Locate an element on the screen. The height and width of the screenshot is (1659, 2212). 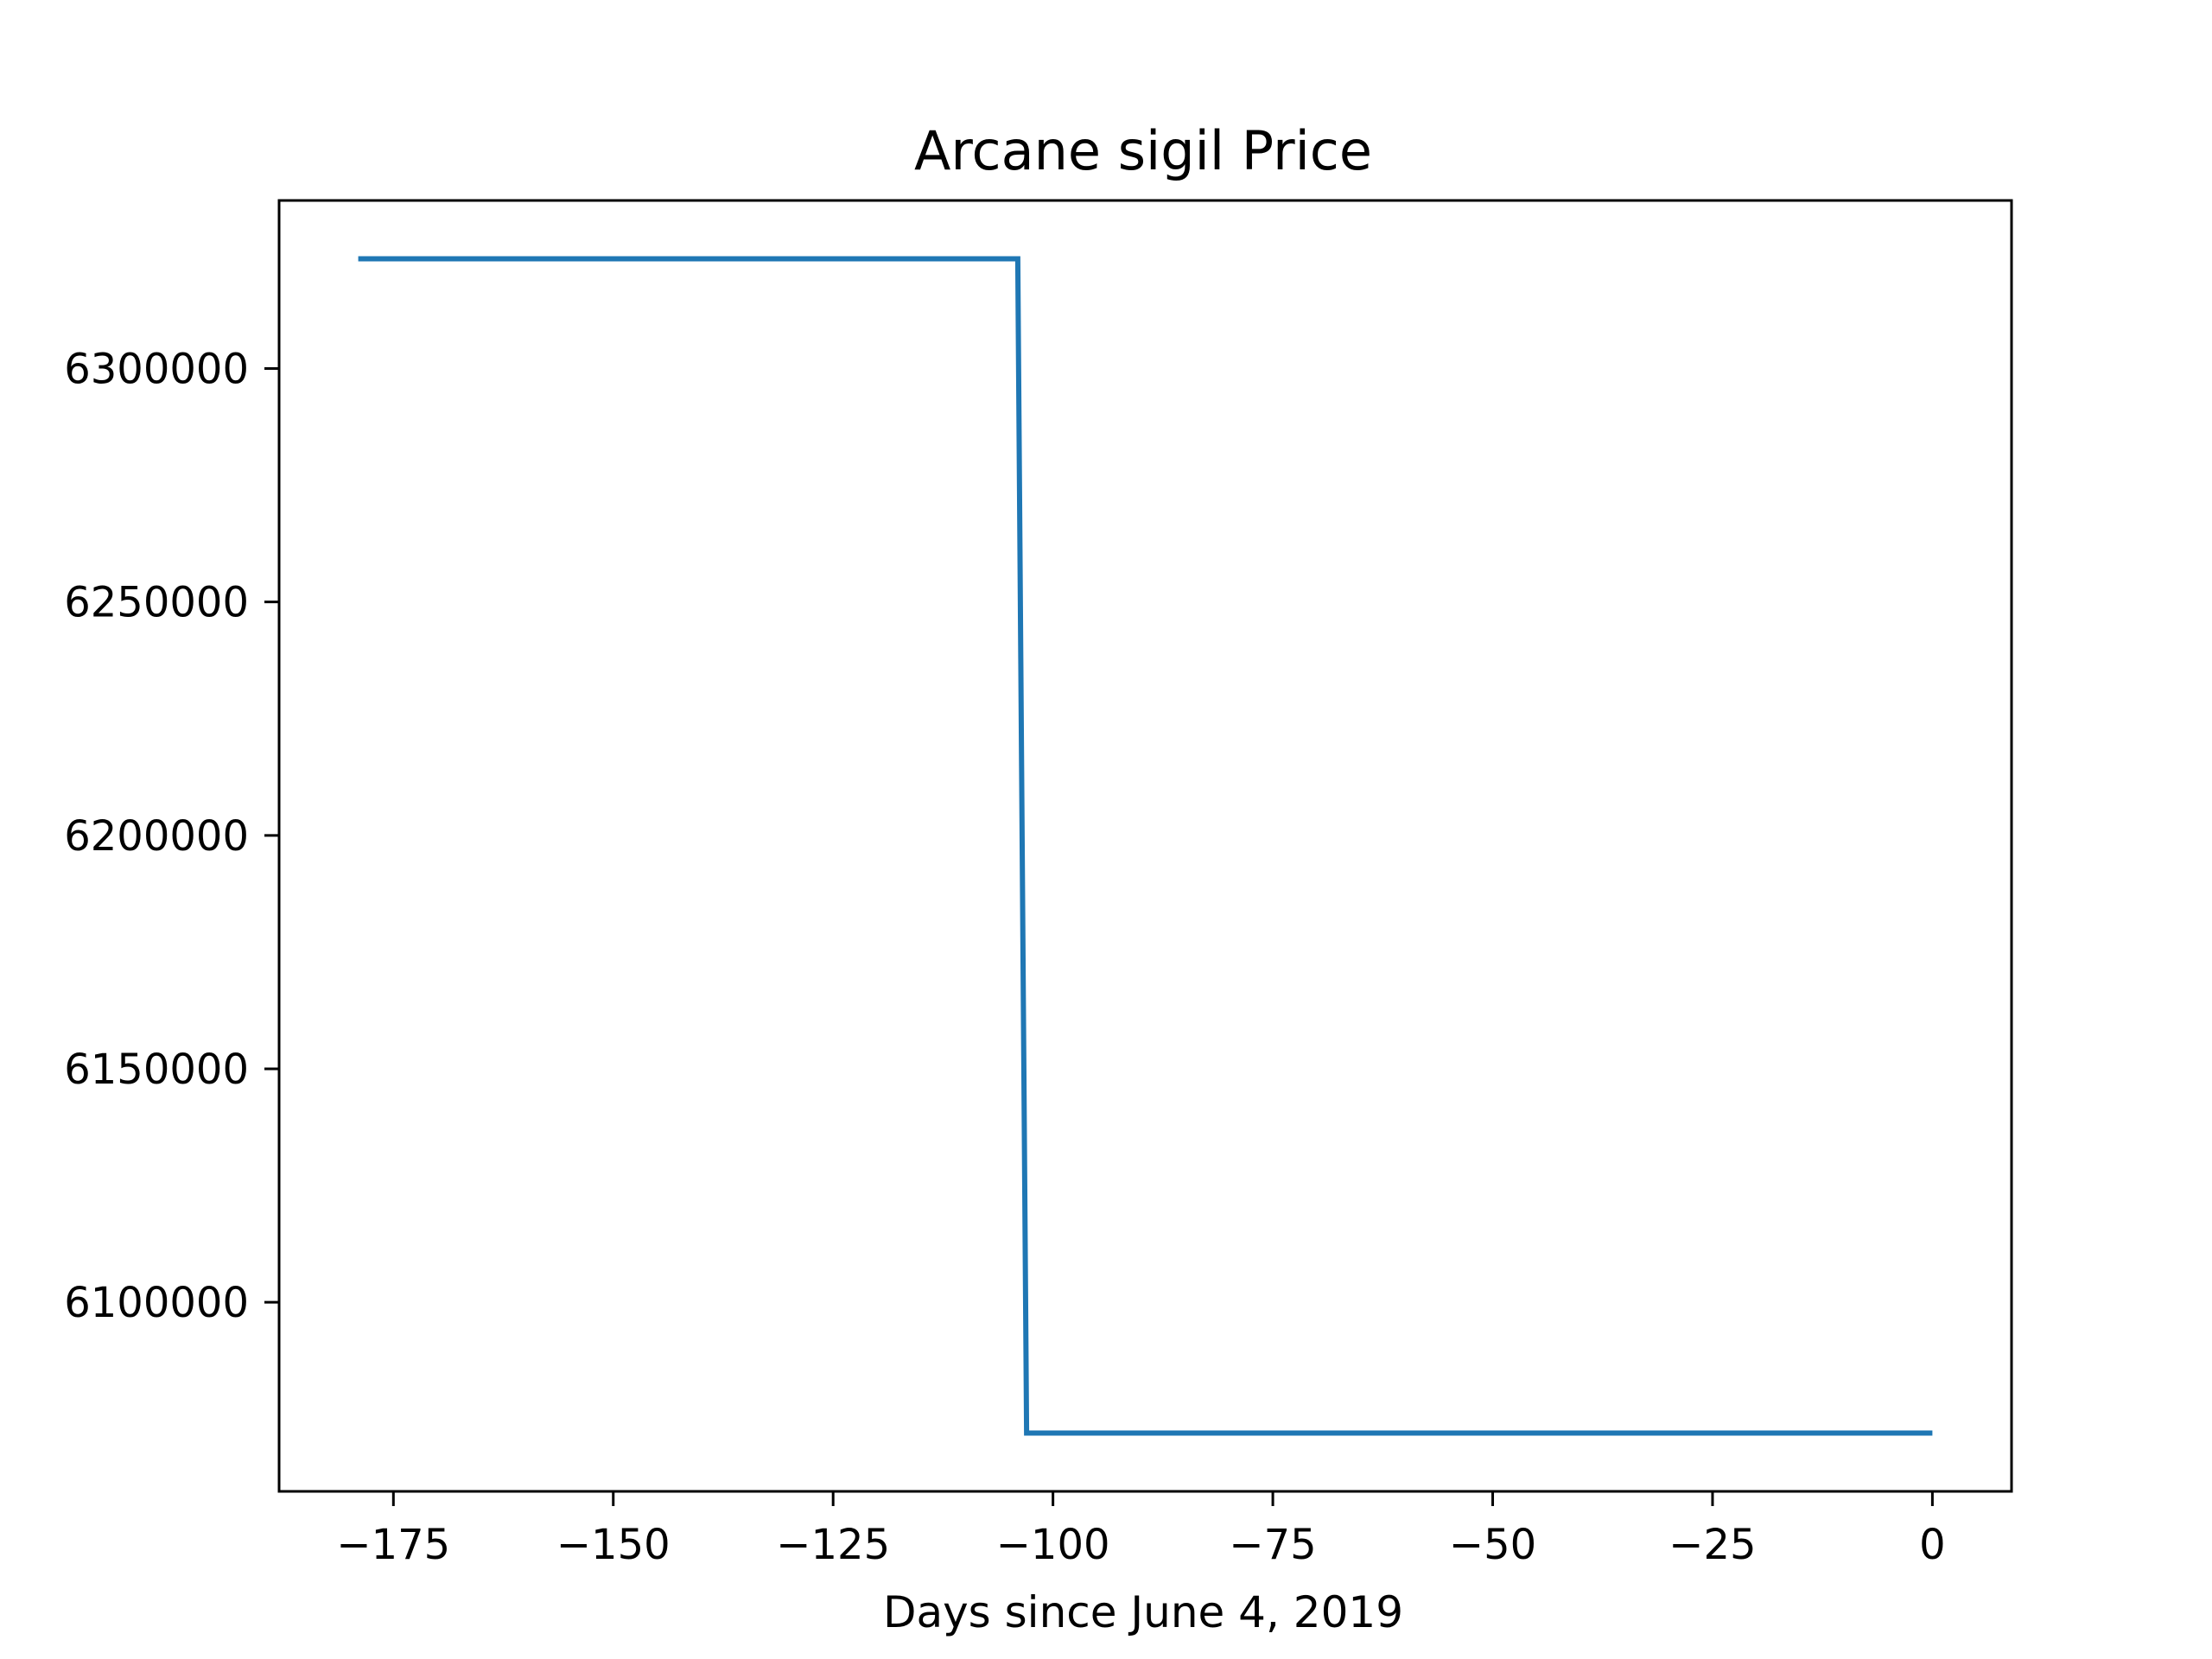
x-tick-label: −100 is located at coordinates (1053, 1545).